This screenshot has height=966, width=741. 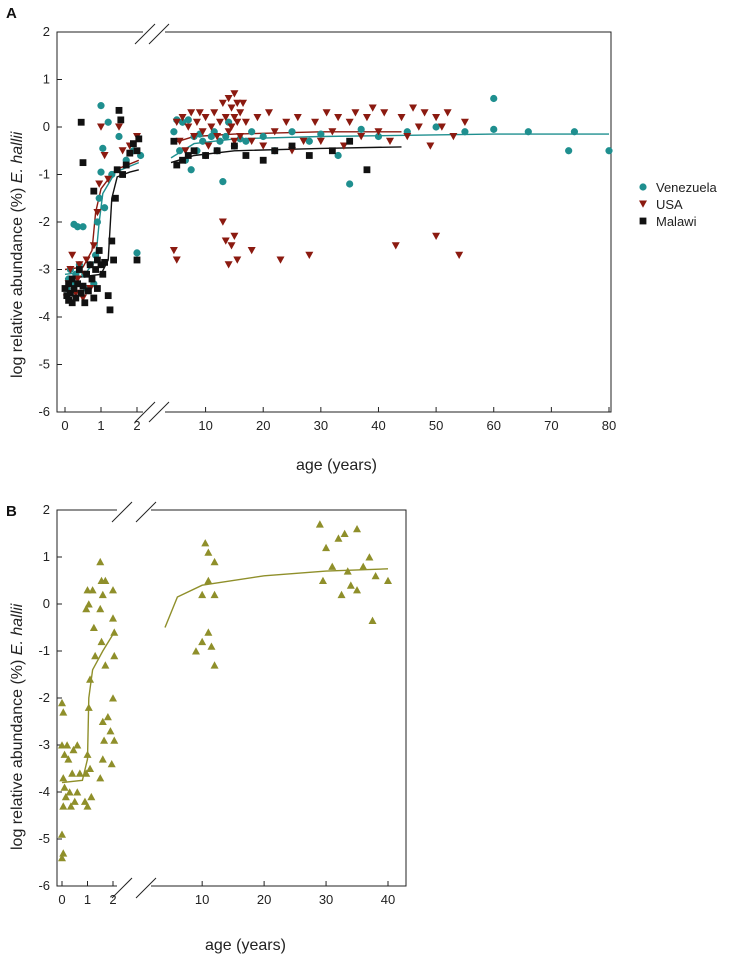 I want to click on fit-line-usa-fit, so click(x=286, y=138).